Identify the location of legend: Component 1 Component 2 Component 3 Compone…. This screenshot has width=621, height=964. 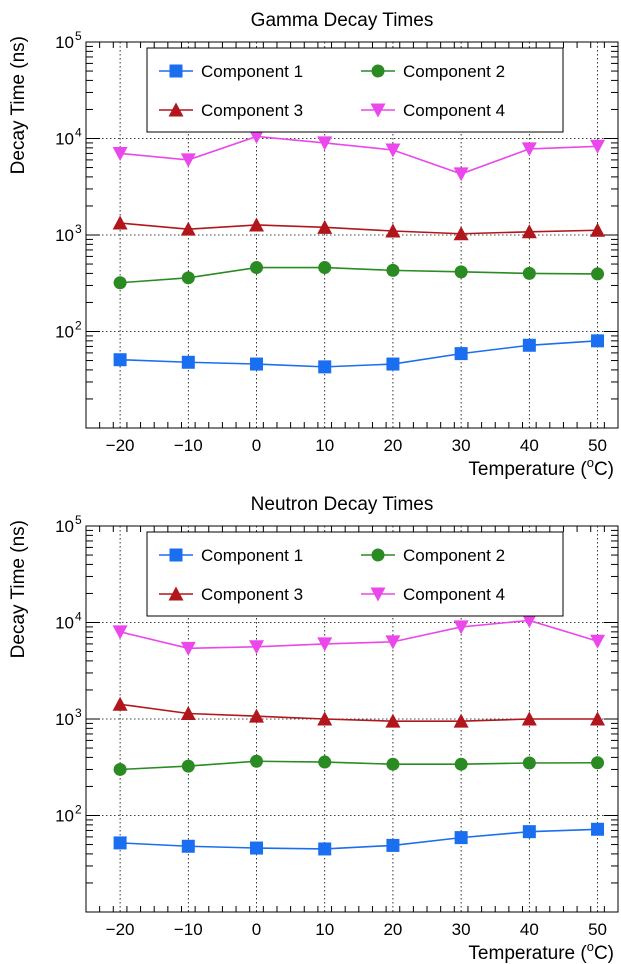
(355, 574).